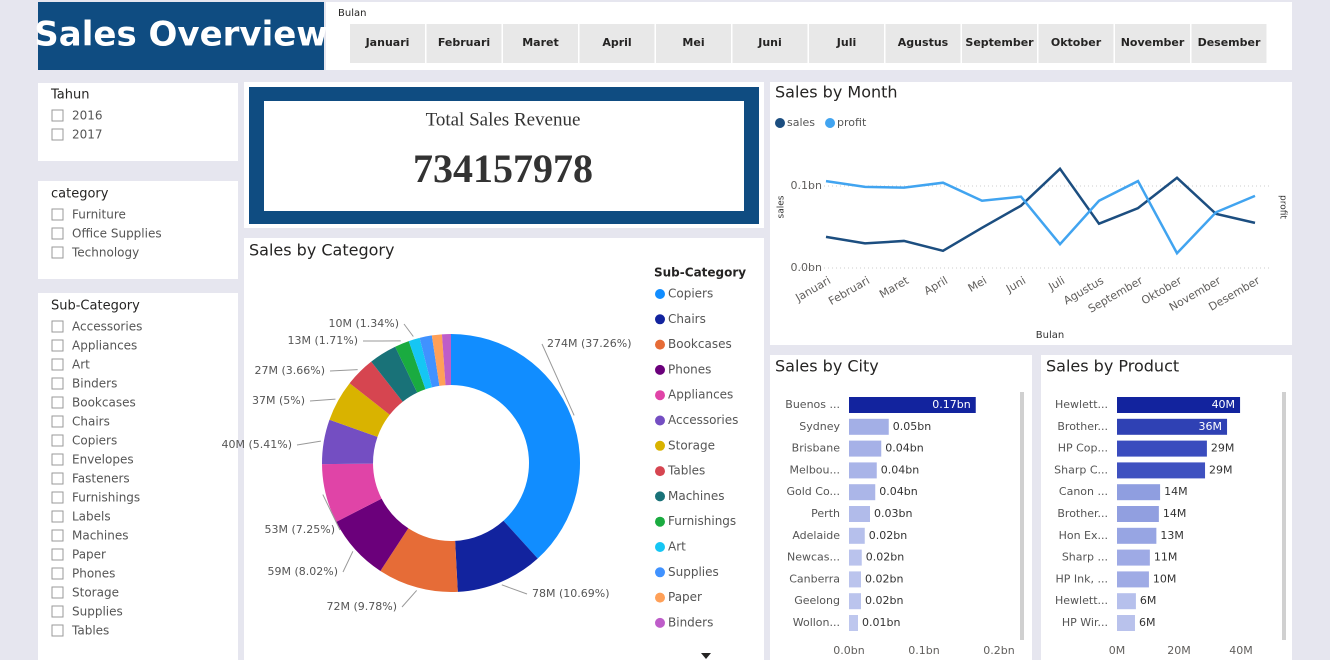  What do you see at coordinates (91, 422) in the screenshot?
I see `slicer-option: Chairs` at bounding box center [91, 422].